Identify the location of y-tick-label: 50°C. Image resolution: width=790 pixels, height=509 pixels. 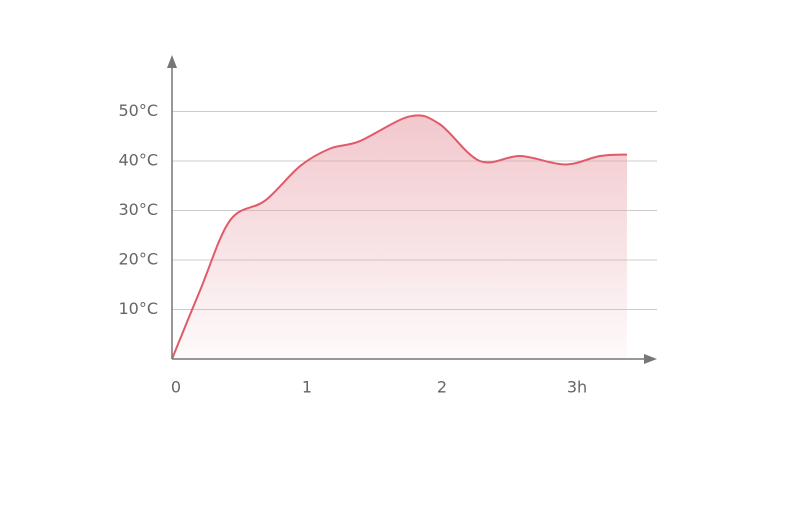
(138, 110).